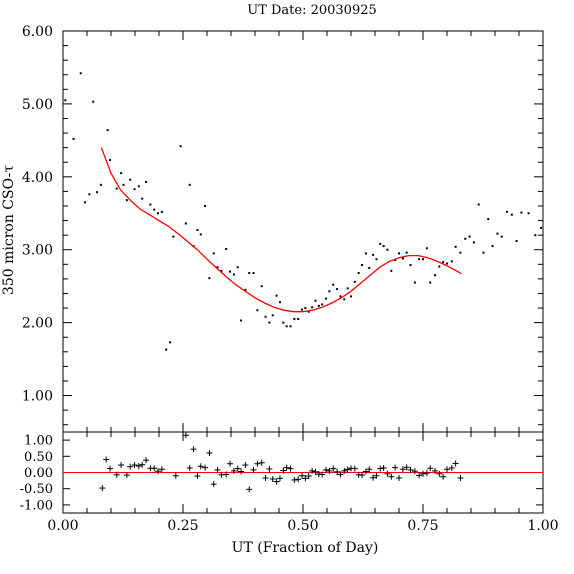 This screenshot has height=574, width=574. I want to click on x-tick-label: 1.00, so click(542, 526).